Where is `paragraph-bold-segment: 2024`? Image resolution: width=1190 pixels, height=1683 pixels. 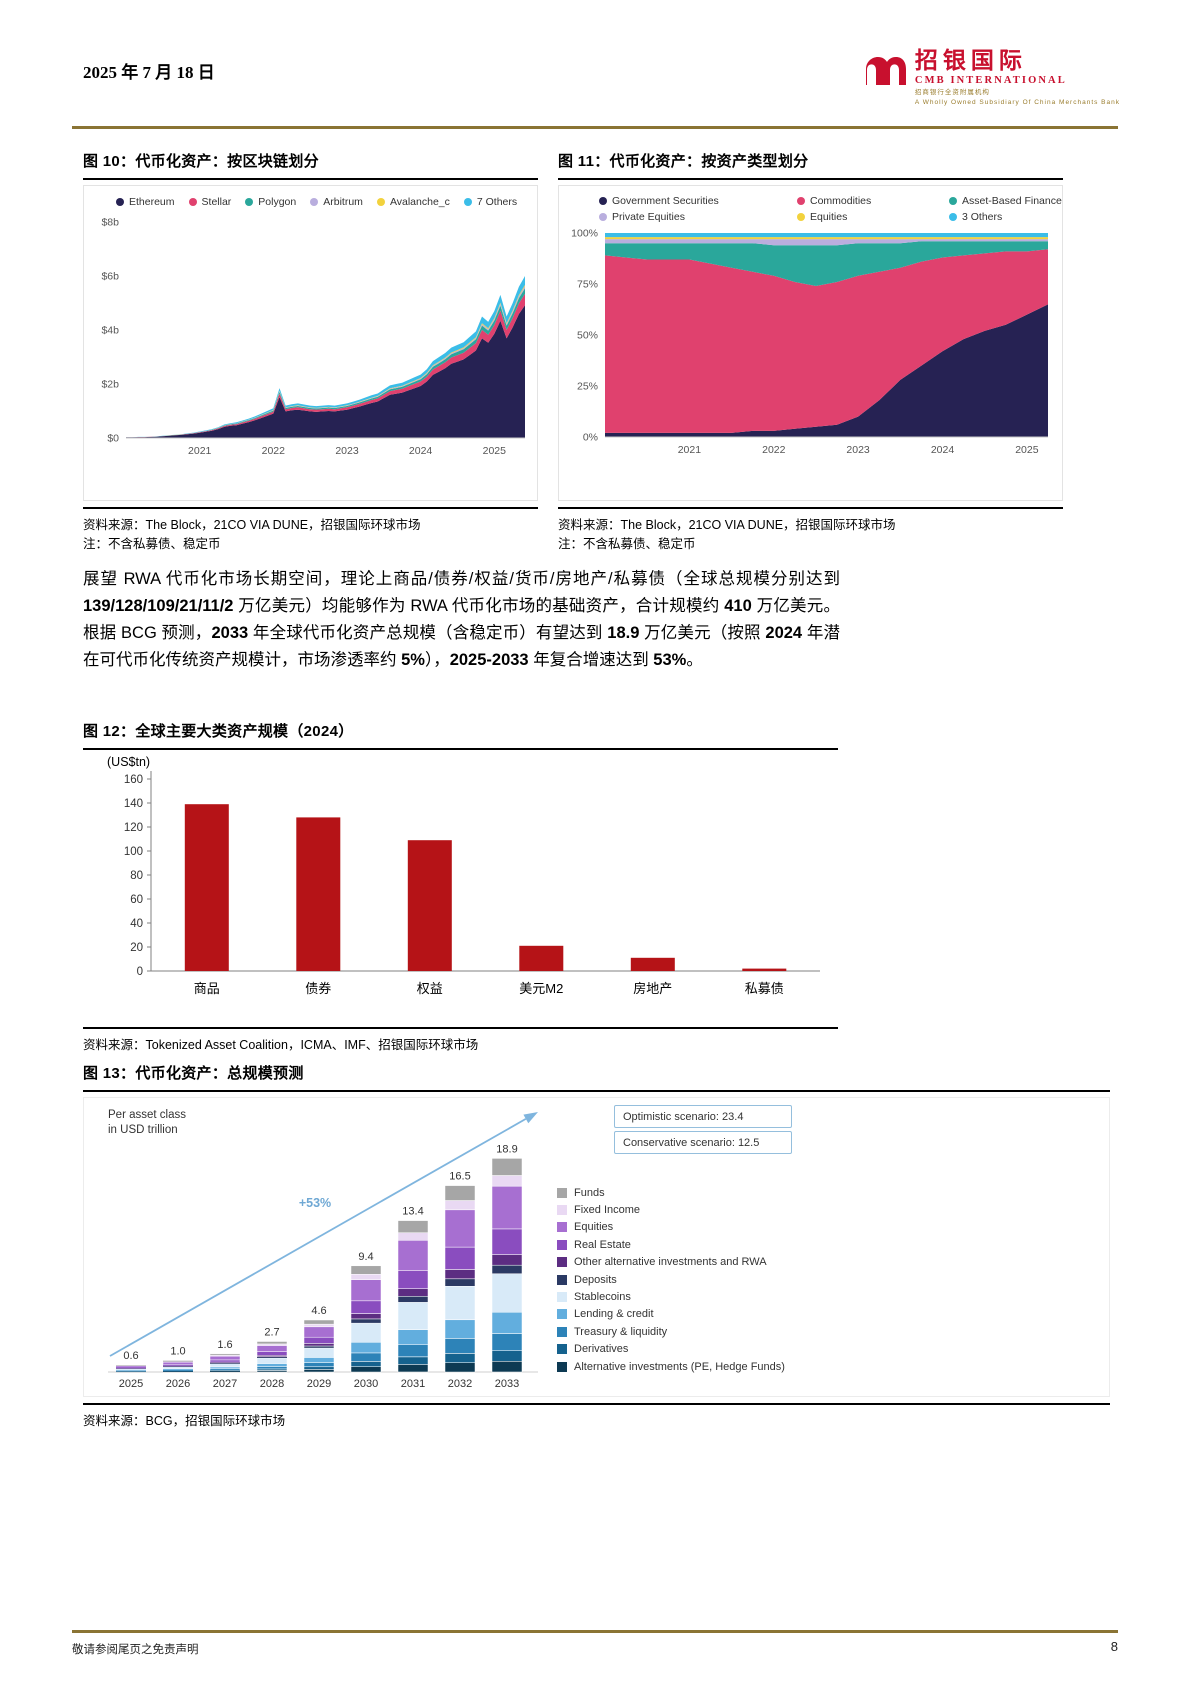
paragraph-bold-segment: 2024 is located at coordinates (784, 633).